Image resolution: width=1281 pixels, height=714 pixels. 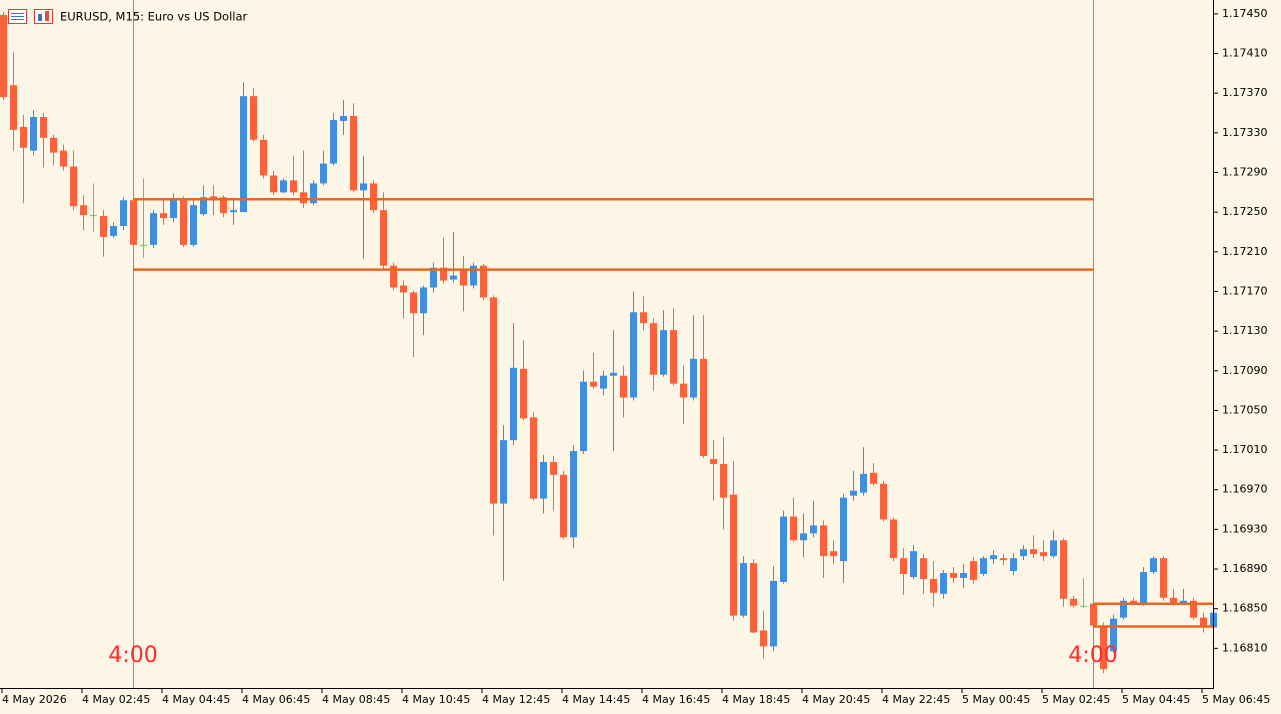 What do you see at coordinates (996, 699) in the screenshot?
I see `x-tick-label: 5 May 00:45` at bounding box center [996, 699].